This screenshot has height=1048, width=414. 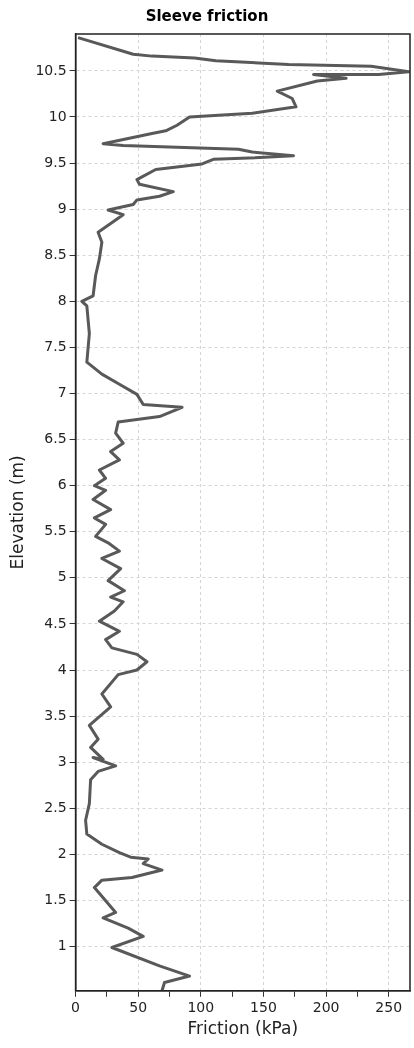 I want to click on x-tick-label: 50, so click(x=138, y=1006).